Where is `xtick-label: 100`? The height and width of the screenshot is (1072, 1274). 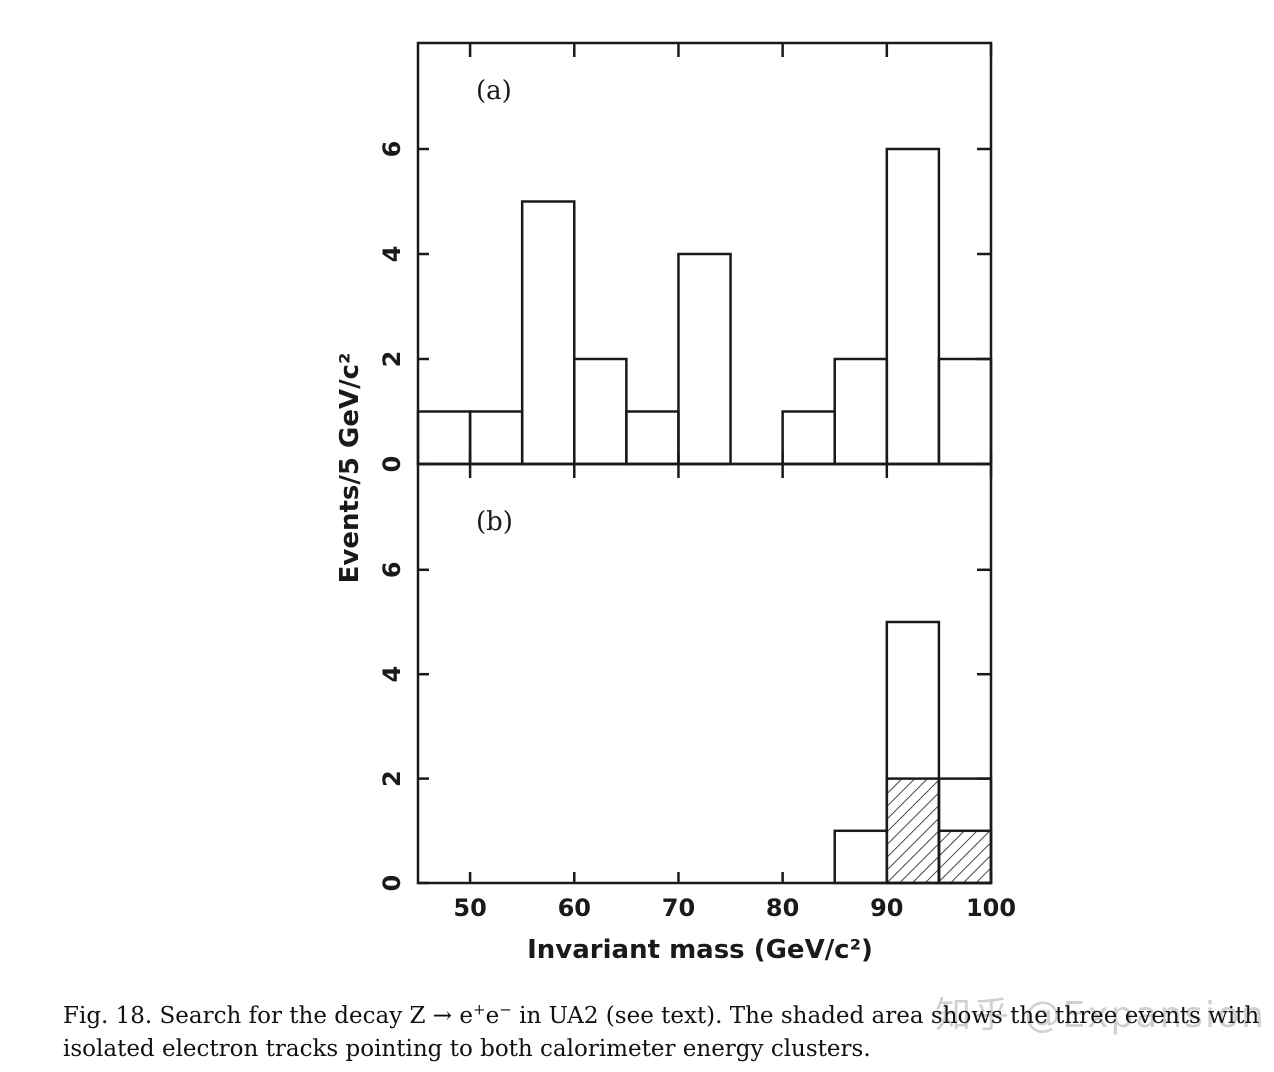 xtick-label: 100 is located at coordinates (991, 908).